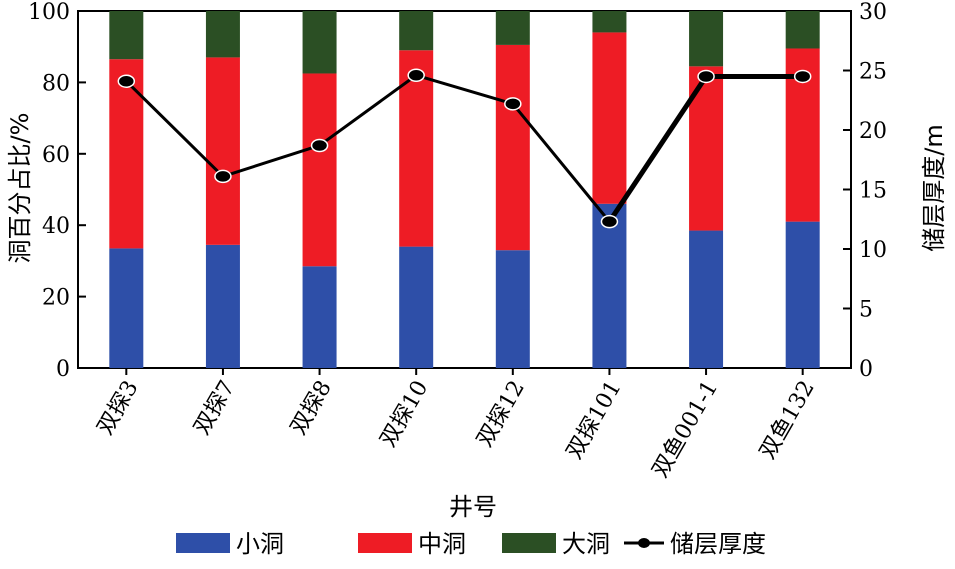 The height and width of the screenshot is (569, 955). What do you see at coordinates (118, 408) in the screenshot?
I see `x-tick-label: 双探3` at bounding box center [118, 408].